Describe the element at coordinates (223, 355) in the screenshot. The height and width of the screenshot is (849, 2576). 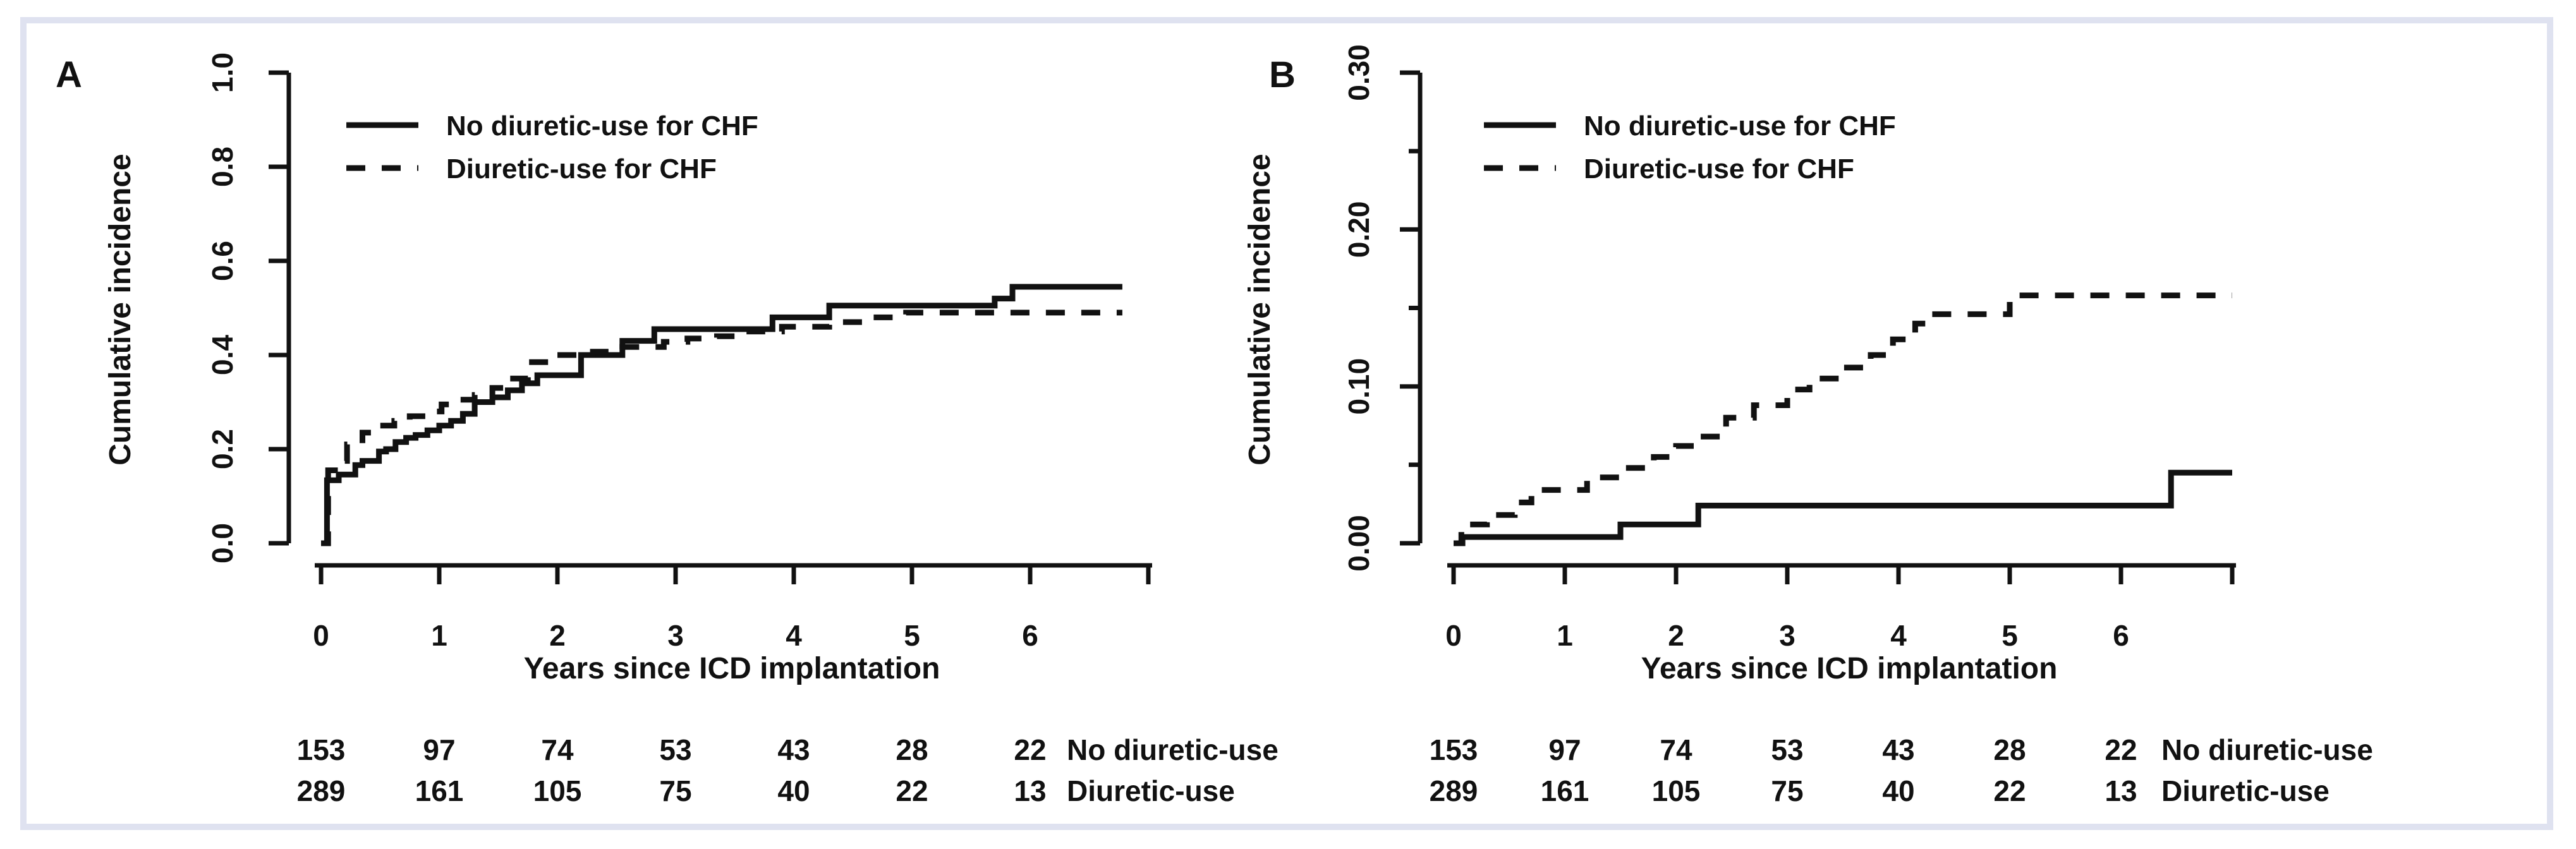
I see `y-tick-label: 0.4` at that location.